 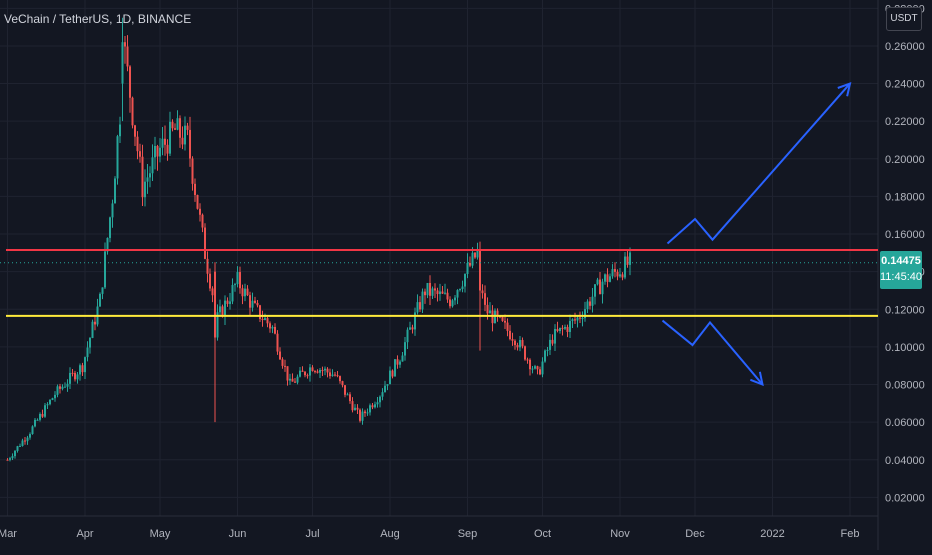 I want to click on x-tick-label: Apr, so click(x=84, y=534).